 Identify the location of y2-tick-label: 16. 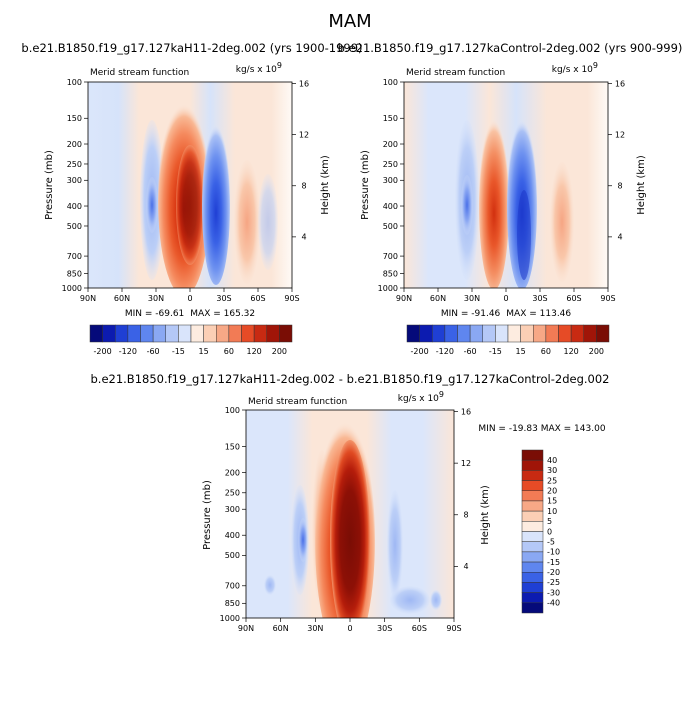
(466, 411).